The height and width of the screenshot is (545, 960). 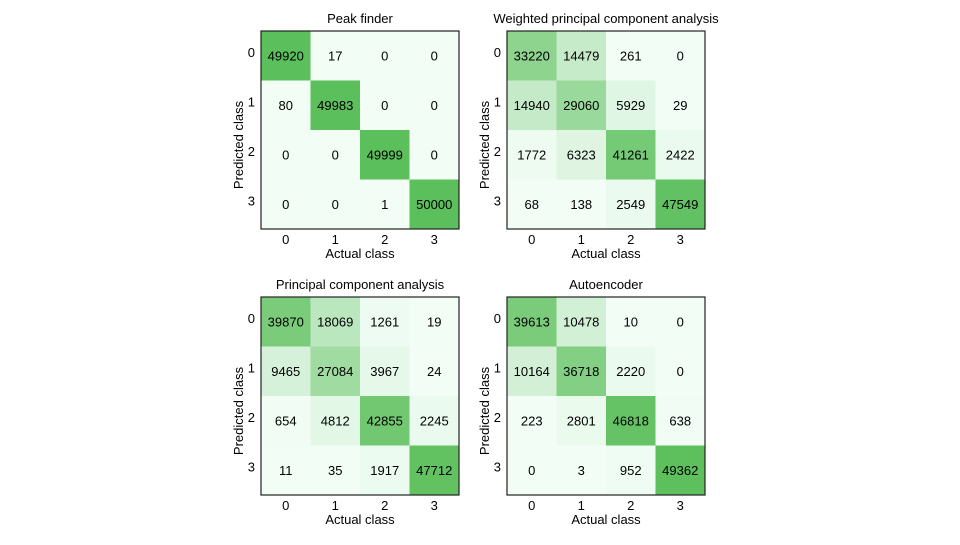 I want to click on cell-value-label: 10478, so click(x=581, y=321).